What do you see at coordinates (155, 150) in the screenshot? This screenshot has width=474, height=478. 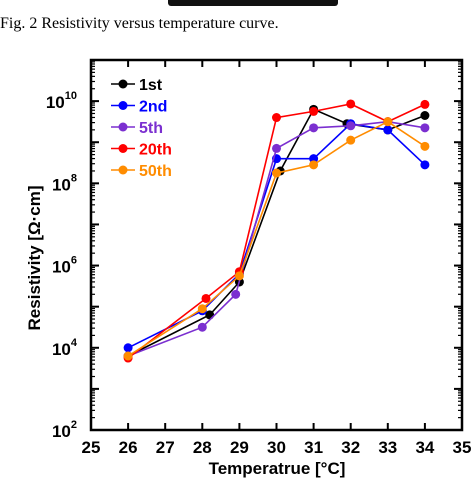 I see `legend-label: 20th` at bounding box center [155, 150].